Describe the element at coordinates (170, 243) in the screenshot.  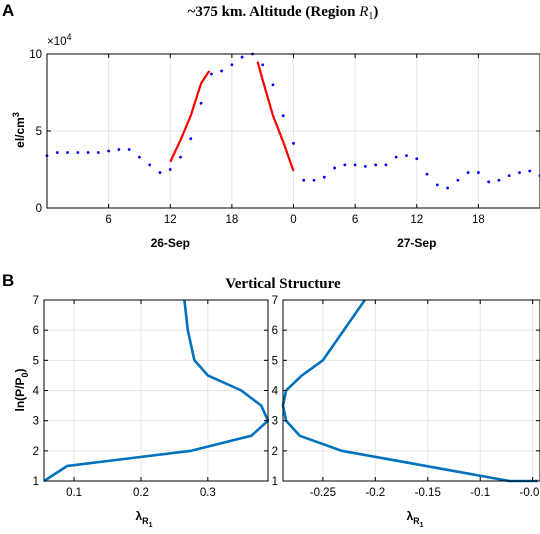
I see `date-label: 26-Sep` at that location.